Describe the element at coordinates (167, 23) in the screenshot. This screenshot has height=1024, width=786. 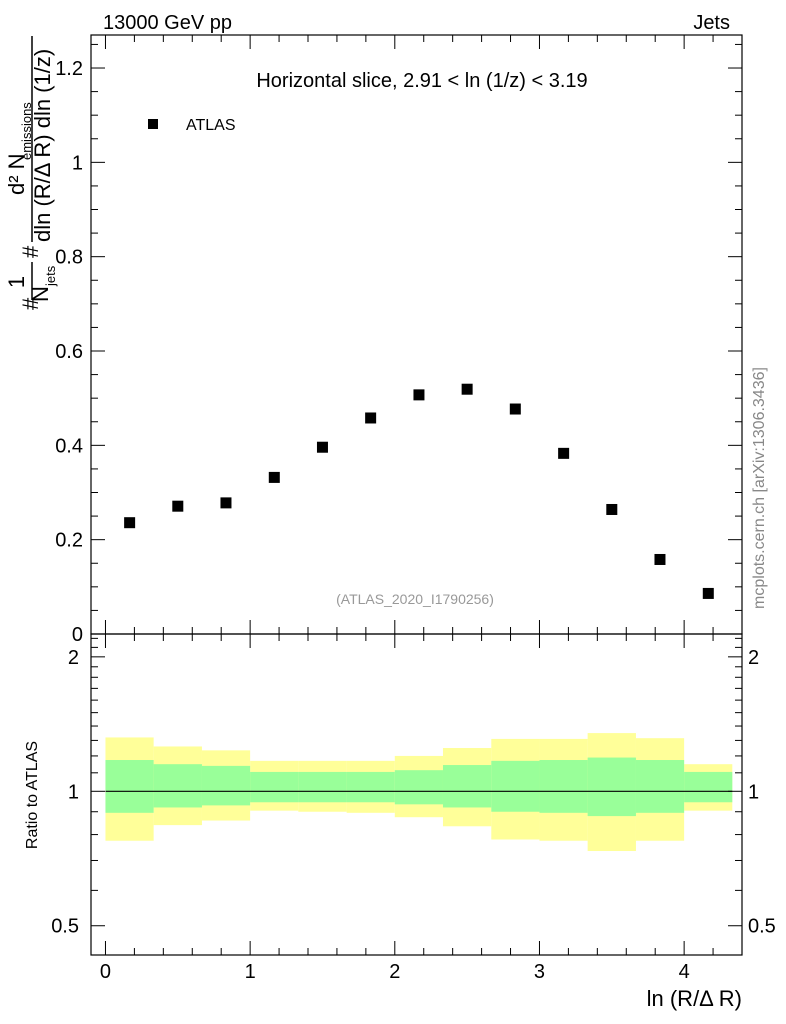
I see `header-energy-label: 13000 GeV pp` at that location.